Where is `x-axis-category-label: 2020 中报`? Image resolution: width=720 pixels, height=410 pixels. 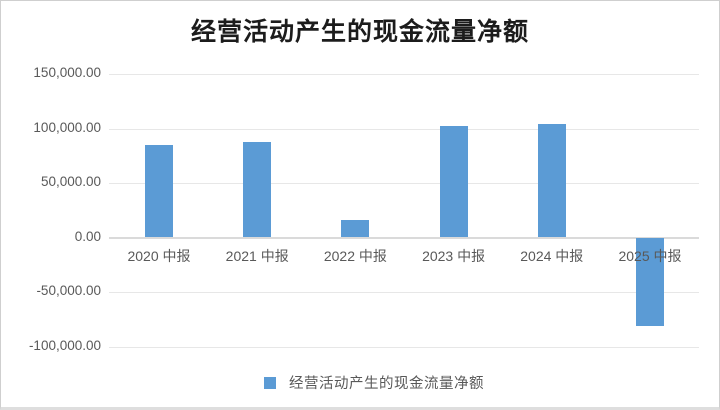
x-axis-category-label: 2020 中报 is located at coordinates (159, 255).